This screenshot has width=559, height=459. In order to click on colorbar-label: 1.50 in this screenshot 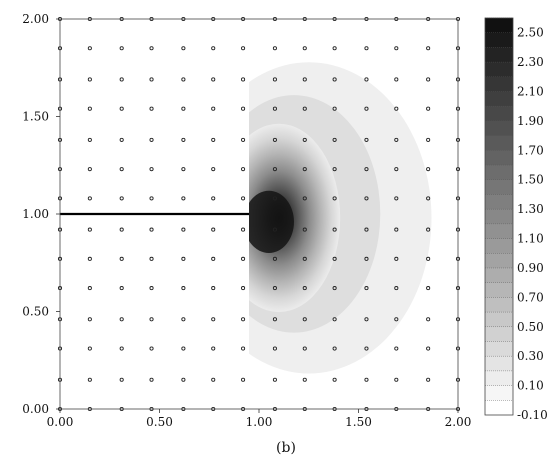, I will do `click(530, 180)`.